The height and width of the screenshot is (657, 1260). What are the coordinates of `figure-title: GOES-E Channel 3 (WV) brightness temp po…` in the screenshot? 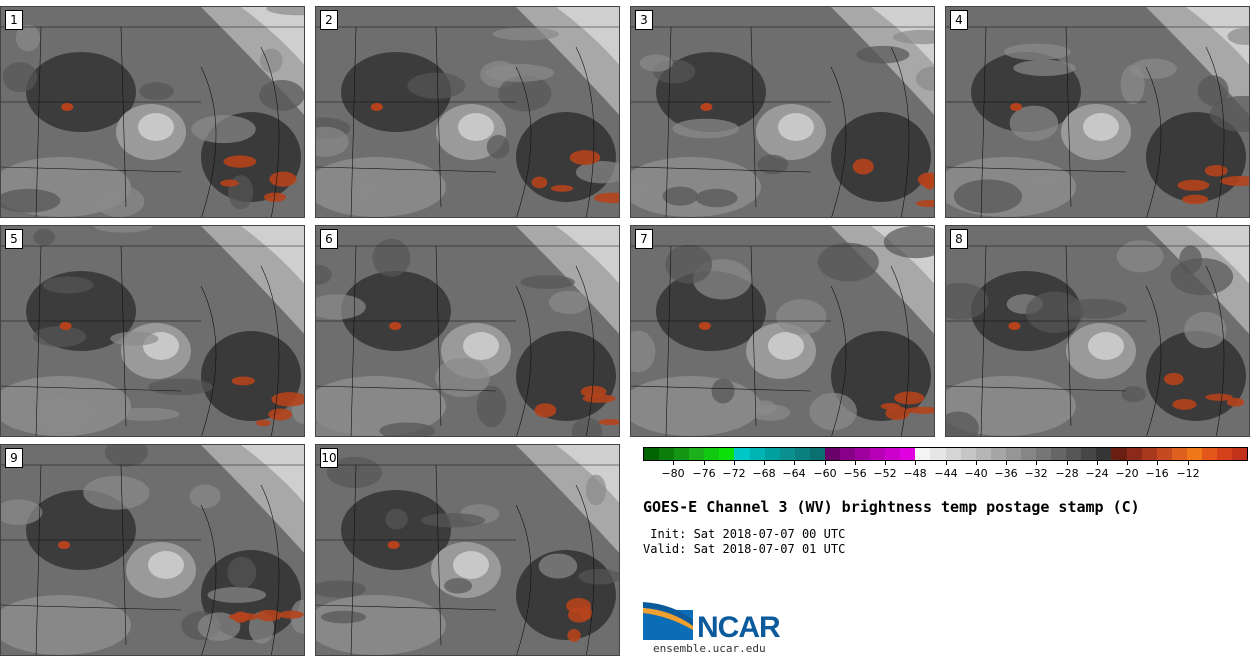 It's located at (891, 507).